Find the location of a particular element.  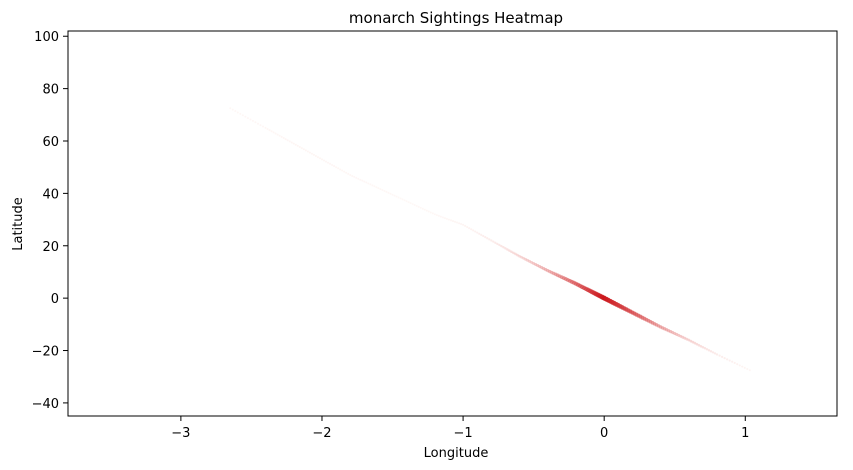

y-tick-label: −40 is located at coordinates (45, 404).